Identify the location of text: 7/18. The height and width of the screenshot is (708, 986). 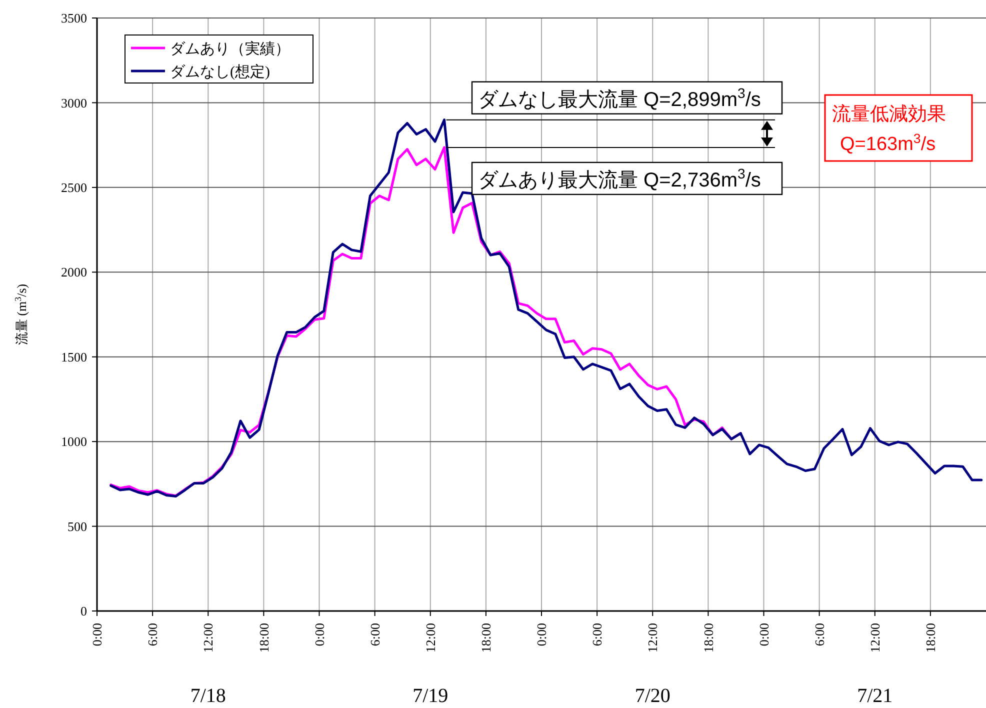
(208, 696).